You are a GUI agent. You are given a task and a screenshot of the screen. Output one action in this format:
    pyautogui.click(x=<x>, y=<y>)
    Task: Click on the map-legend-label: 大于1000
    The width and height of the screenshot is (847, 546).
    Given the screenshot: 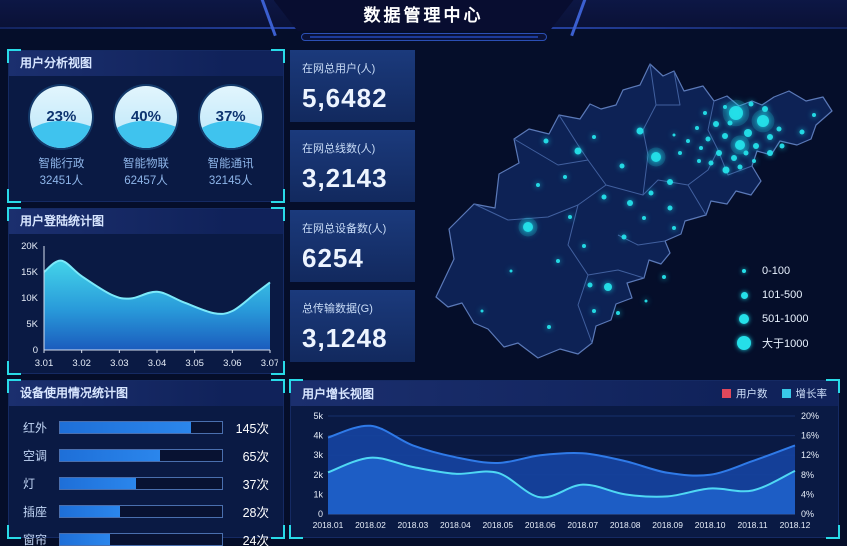 What is the action you would take?
    pyautogui.click(x=785, y=344)
    